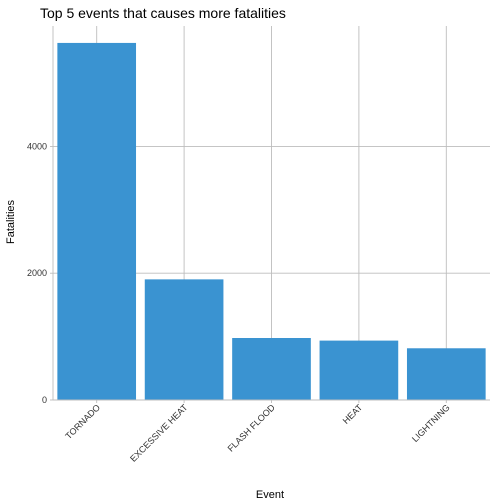 This screenshot has width=504, height=504. Describe the element at coordinates (353, 414) in the screenshot. I see `x-tick-label: HEAT` at that location.